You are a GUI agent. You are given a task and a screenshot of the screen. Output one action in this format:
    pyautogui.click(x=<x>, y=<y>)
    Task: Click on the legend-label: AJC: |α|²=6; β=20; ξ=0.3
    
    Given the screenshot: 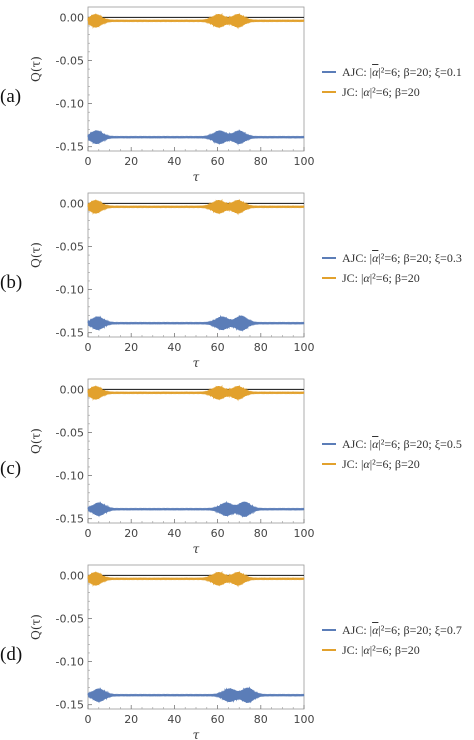 What is the action you would take?
    pyautogui.click(x=402, y=257)
    